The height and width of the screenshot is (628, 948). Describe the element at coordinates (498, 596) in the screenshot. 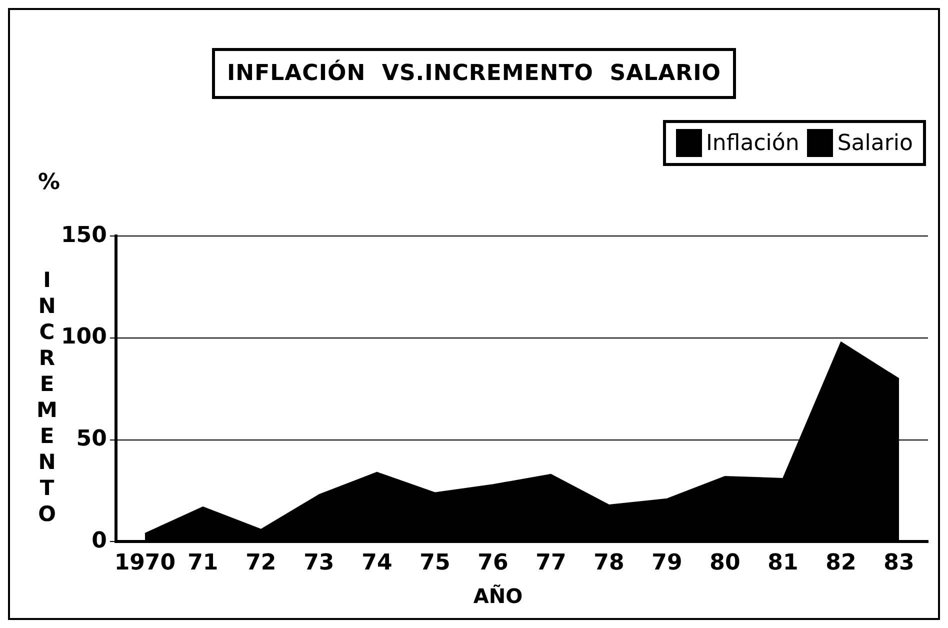

I see `x-axis-title: AÑO` at that location.